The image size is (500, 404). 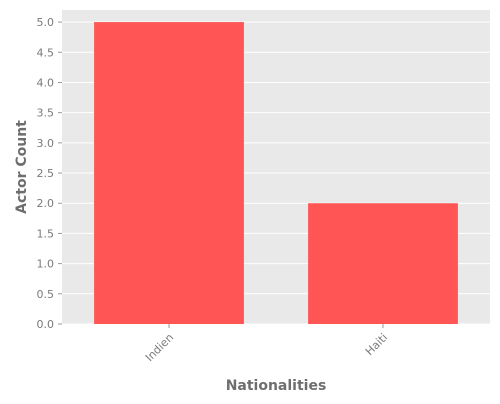 I want to click on x-axis-ticks: Indien Haiti, so click(x=266, y=344).